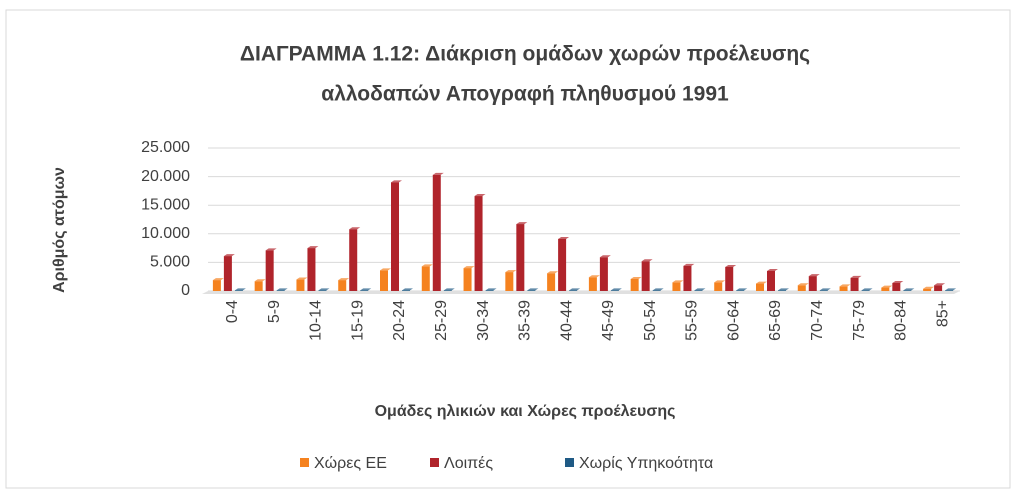  Describe the element at coordinates (566, 320) in the screenshot. I see `x-tick-label: 40-44` at that location.